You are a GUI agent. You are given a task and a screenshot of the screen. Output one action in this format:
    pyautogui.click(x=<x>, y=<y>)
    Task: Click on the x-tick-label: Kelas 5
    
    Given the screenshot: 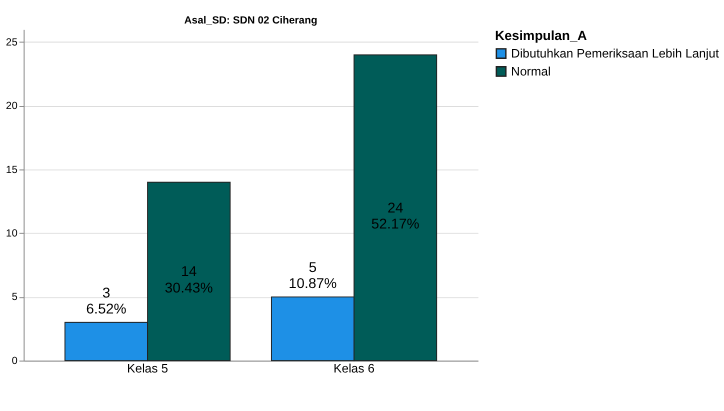 What is the action you would take?
    pyautogui.click(x=147, y=368)
    